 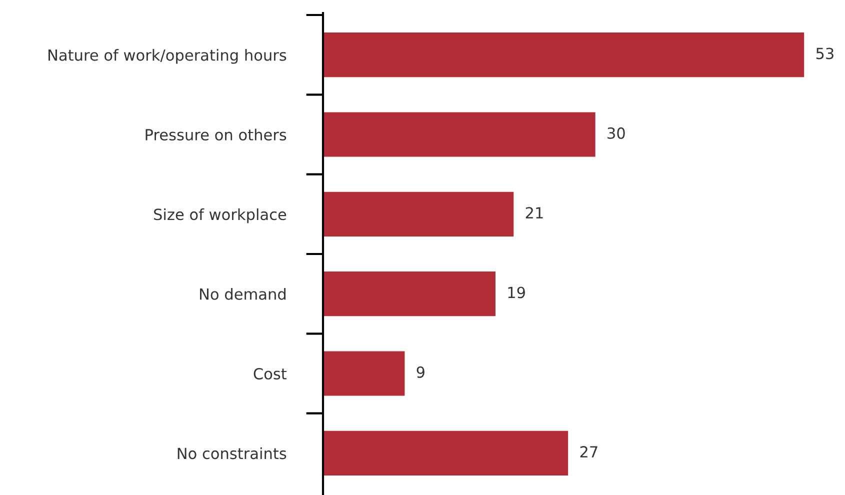 What do you see at coordinates (243, 294) in the screenshot?
I see `y-tick-label: No demand` at bounding box center [243, 294].